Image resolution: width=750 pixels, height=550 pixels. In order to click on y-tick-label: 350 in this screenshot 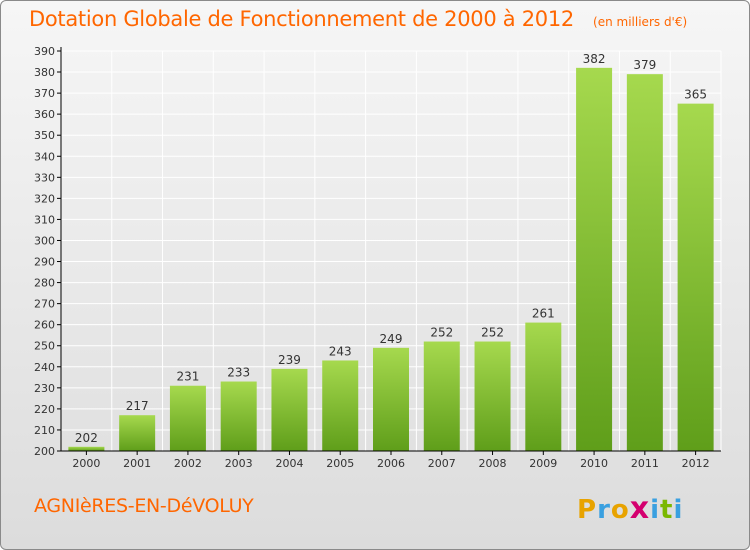, I will do `click(44, 135)`.